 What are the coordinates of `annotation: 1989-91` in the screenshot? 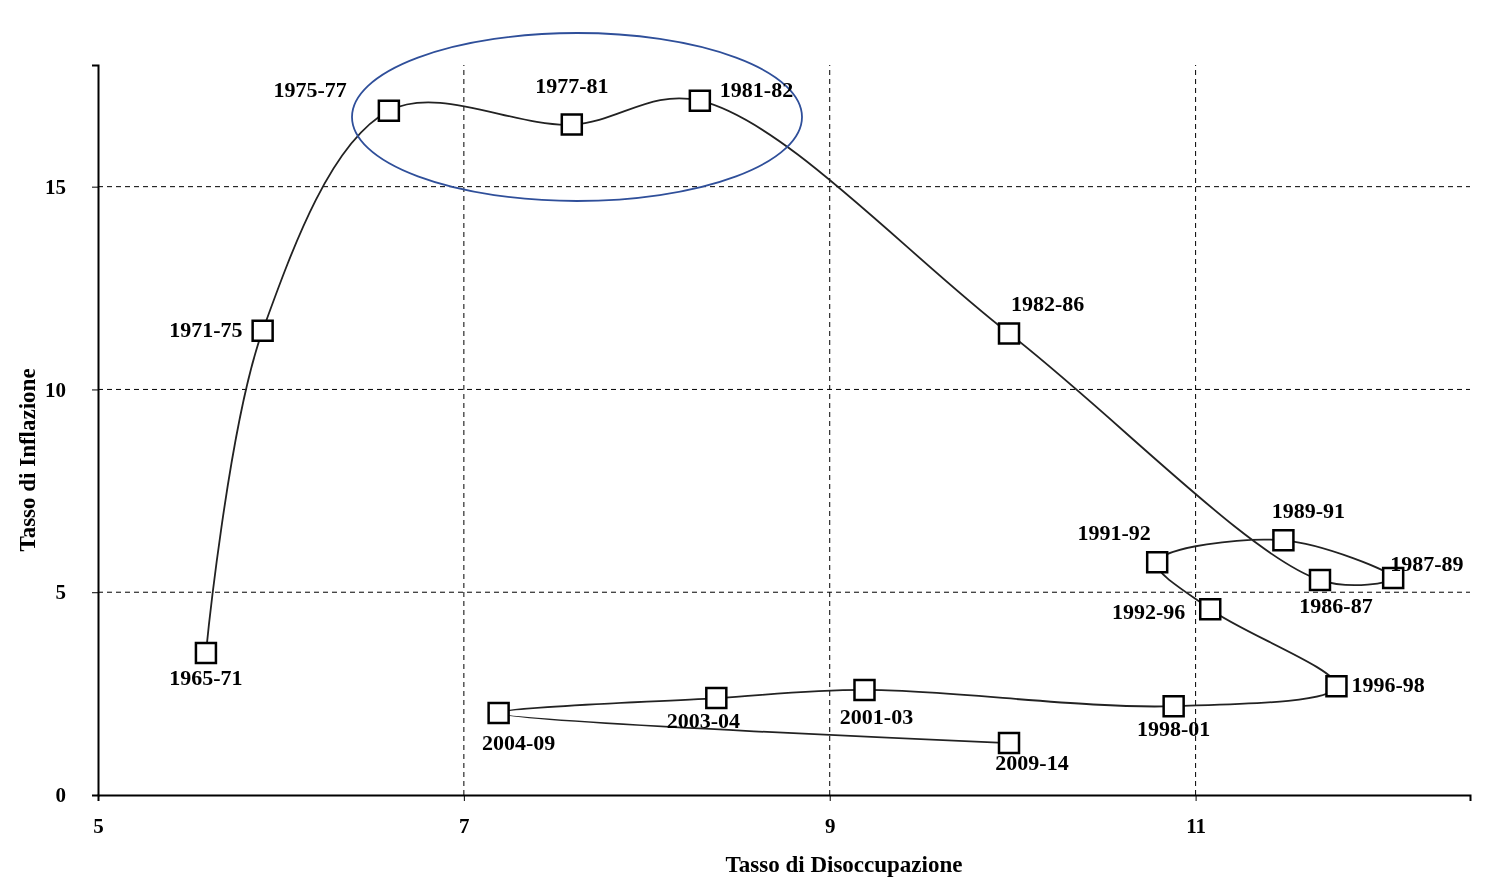 It's located at (1308, 511).